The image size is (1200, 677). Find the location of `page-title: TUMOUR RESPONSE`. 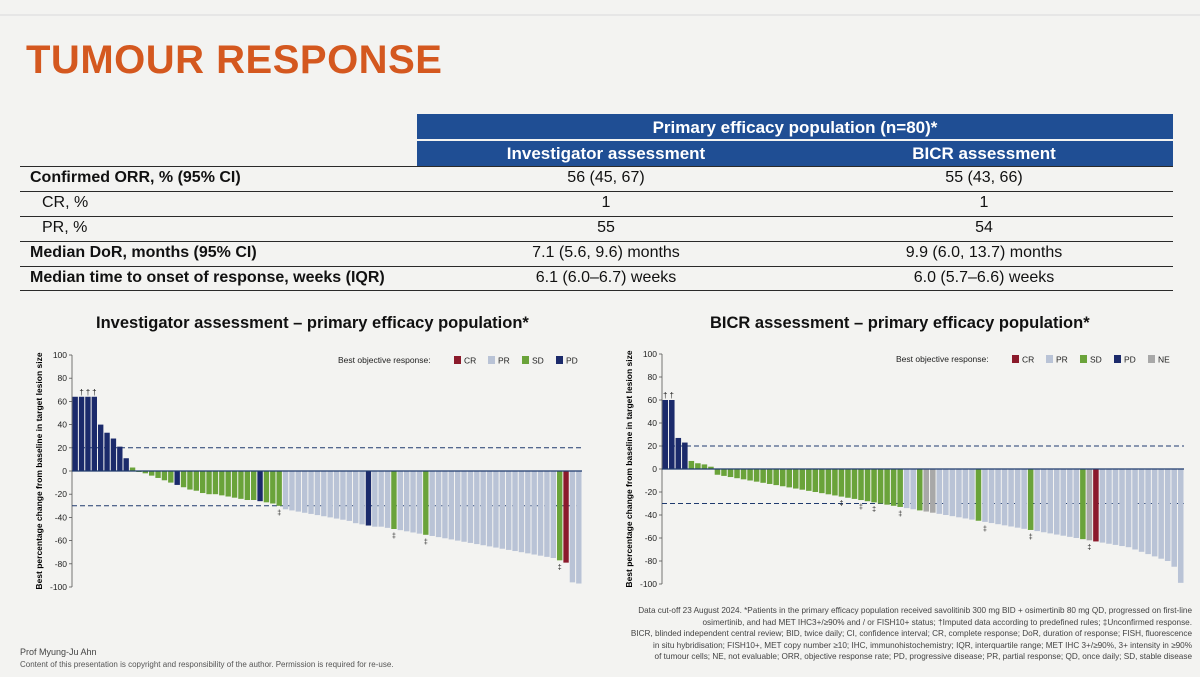

page-title: TUMOUR RESPONSE is located at coordinates (234, 60).